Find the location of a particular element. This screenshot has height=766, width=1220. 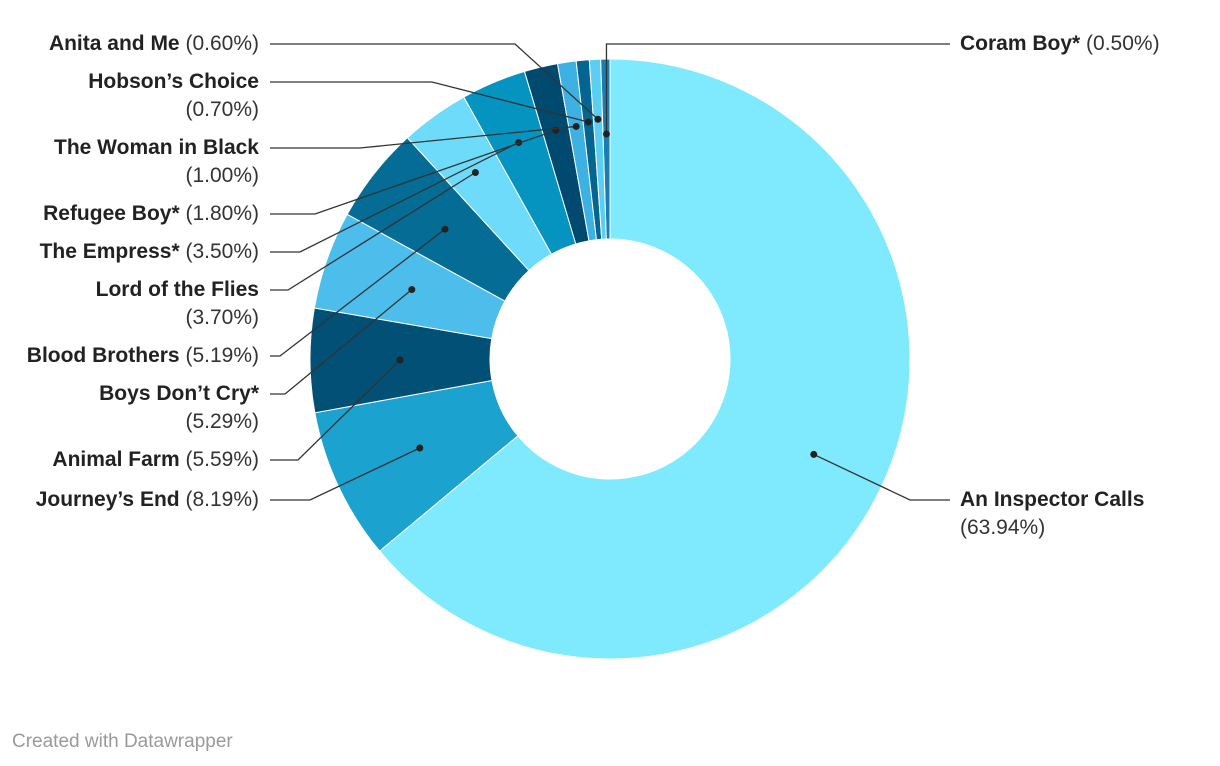

leader-line-hobson-s-choice is located at coordinates (429, 102).